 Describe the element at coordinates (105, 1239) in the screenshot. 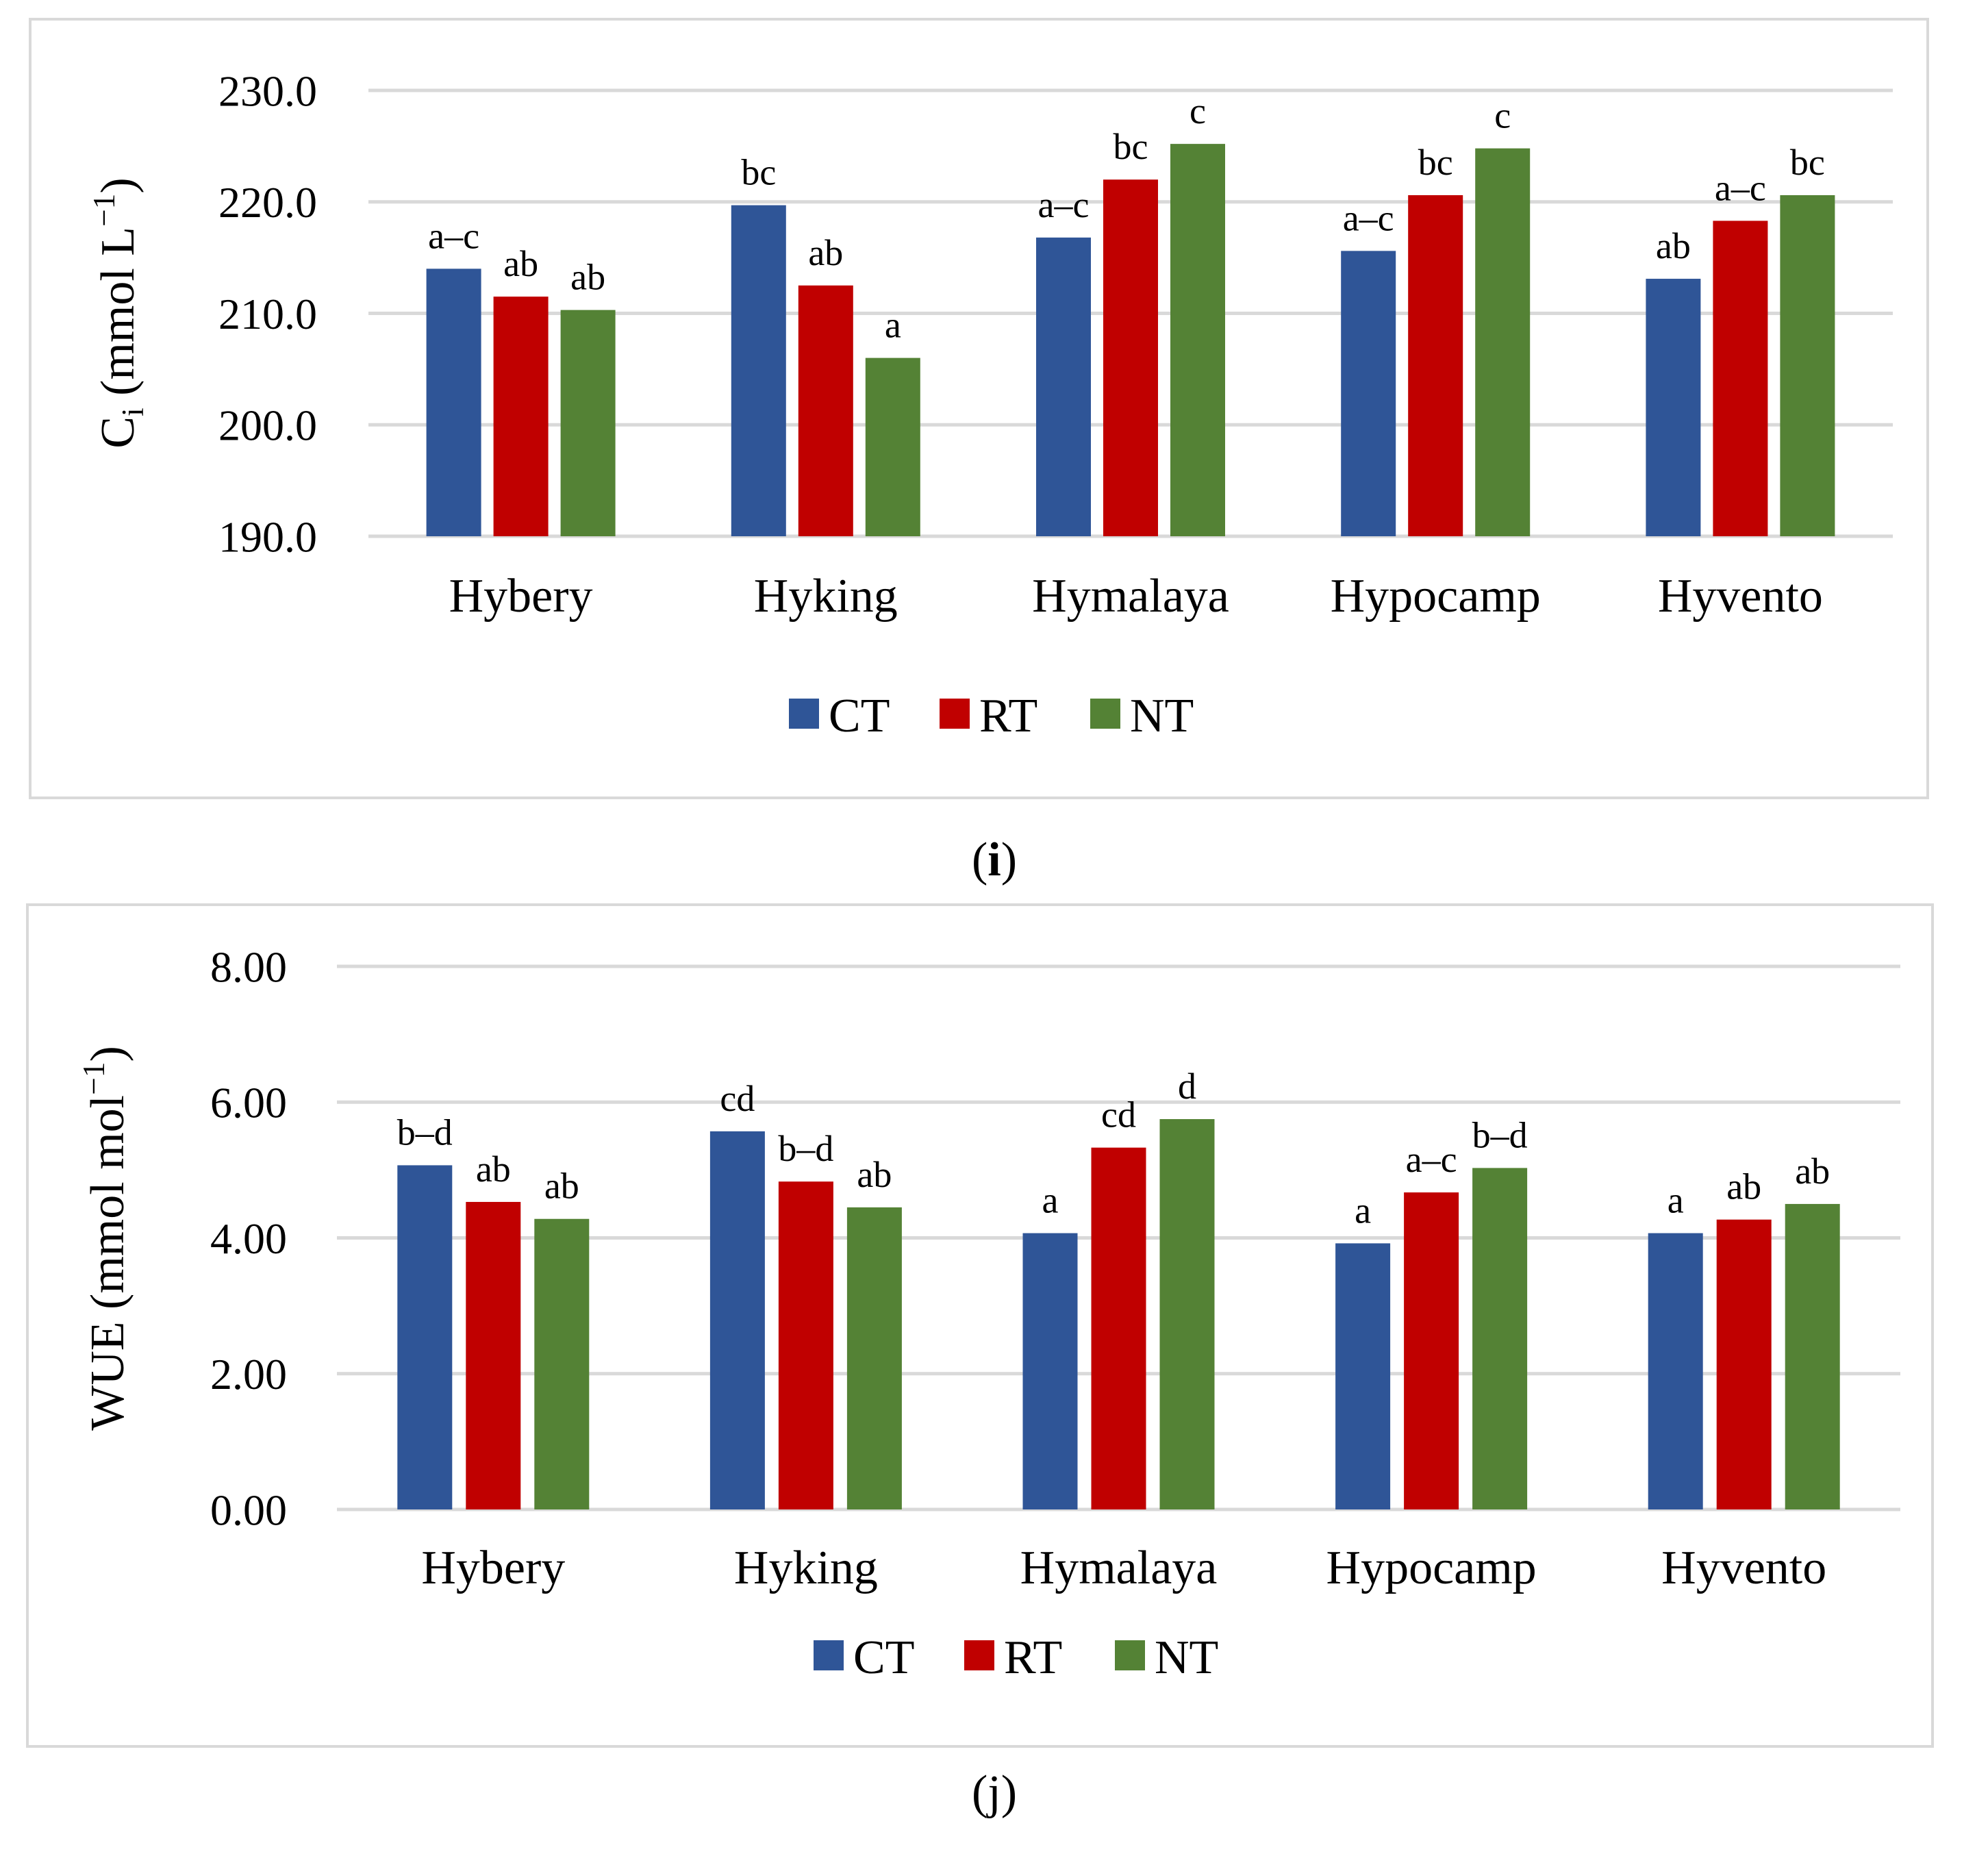

I see `y-axis-title: WUE (mmol mol−1)` at that location.